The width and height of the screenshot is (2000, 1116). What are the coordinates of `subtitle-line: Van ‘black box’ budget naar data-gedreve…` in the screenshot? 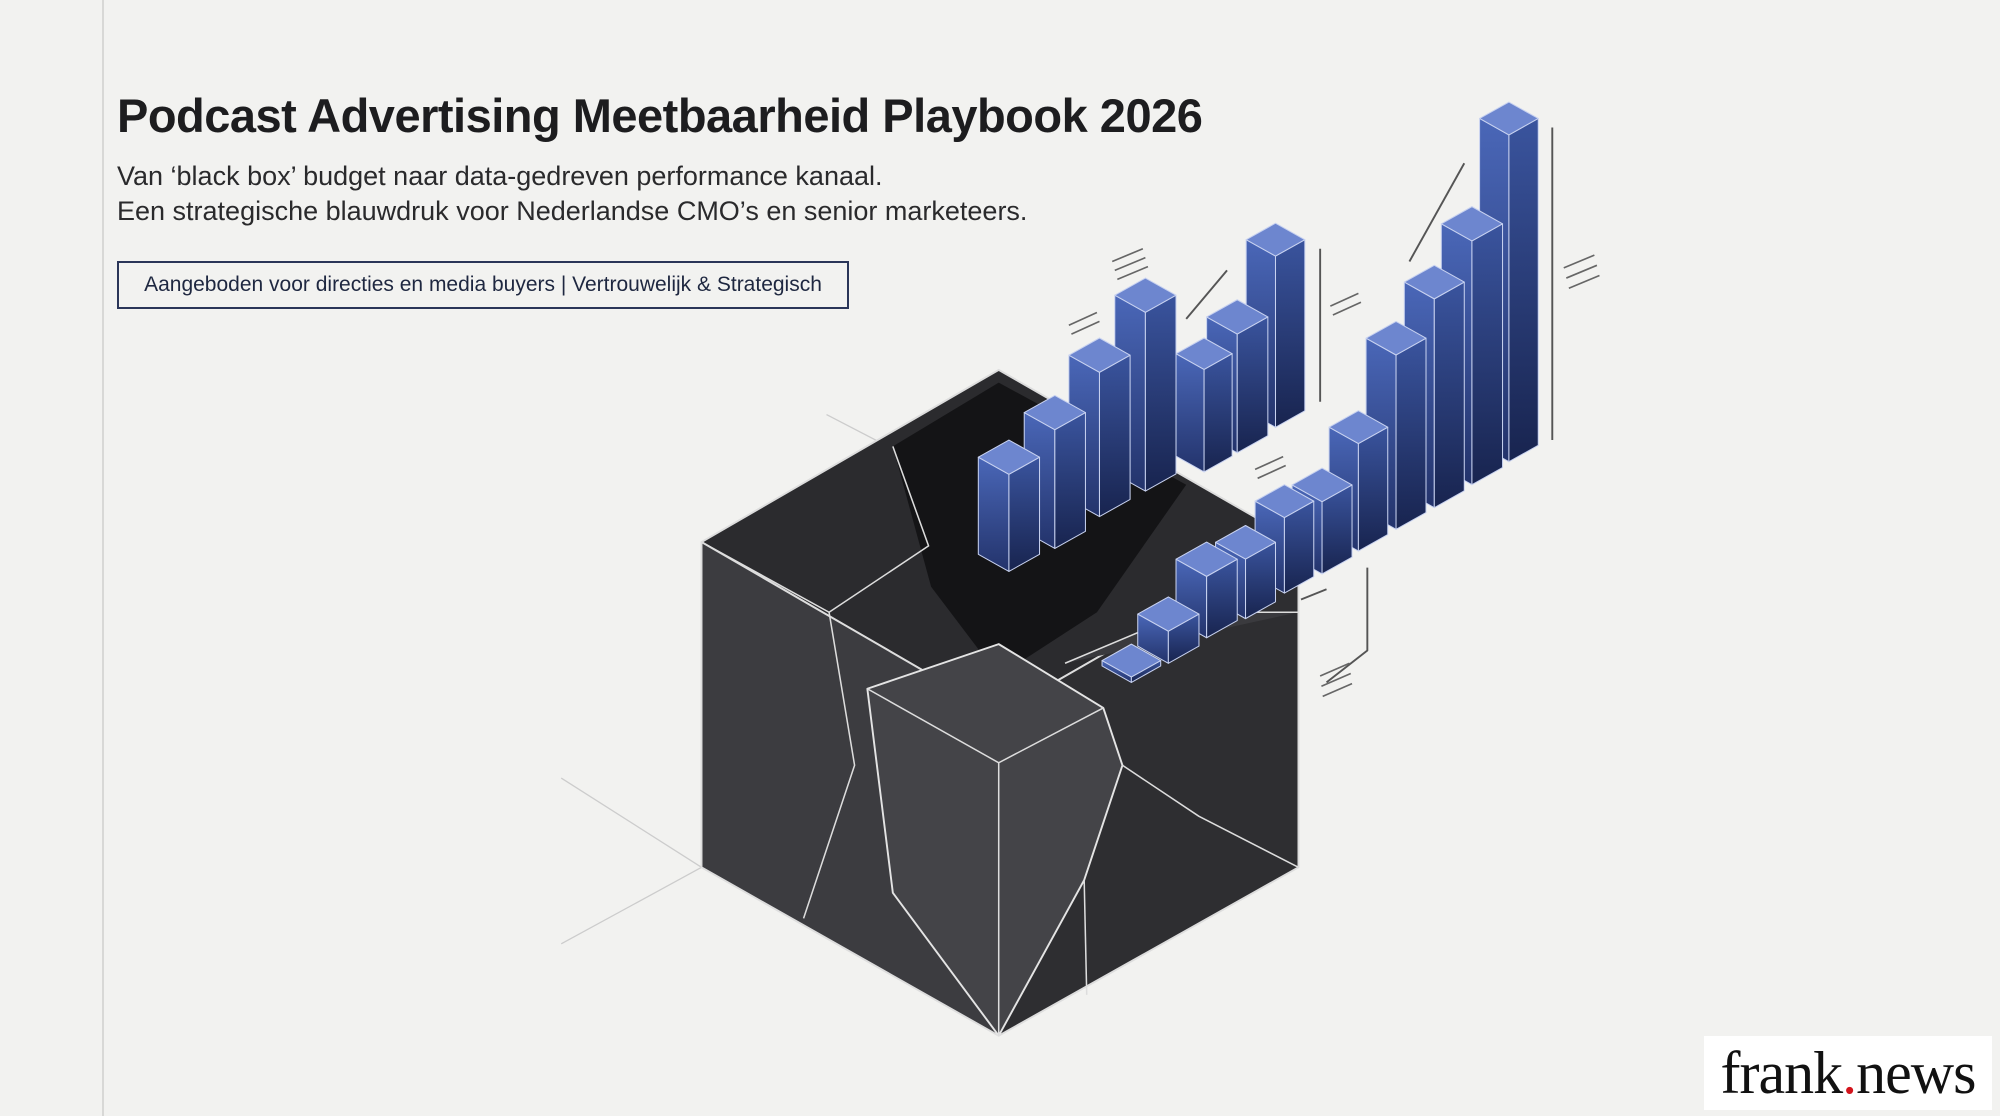 It's located at (500, 176).